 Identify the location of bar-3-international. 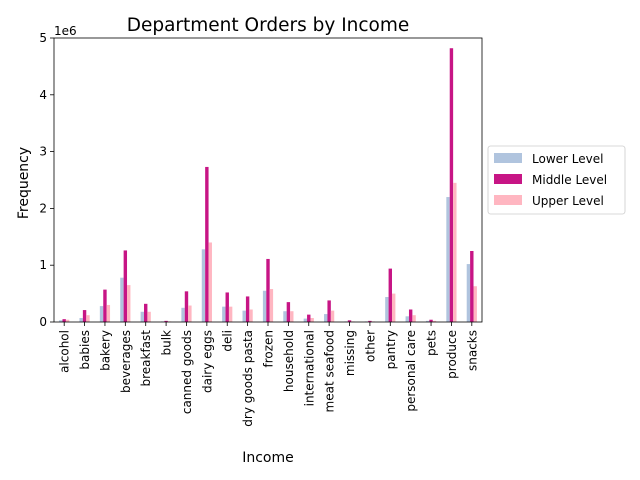
(312, 320).